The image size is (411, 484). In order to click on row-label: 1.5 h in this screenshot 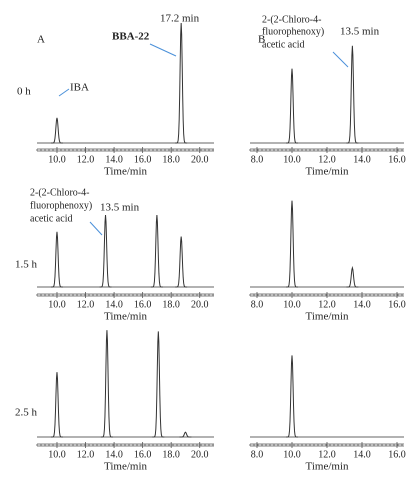, I will do `click(26, 265)`.